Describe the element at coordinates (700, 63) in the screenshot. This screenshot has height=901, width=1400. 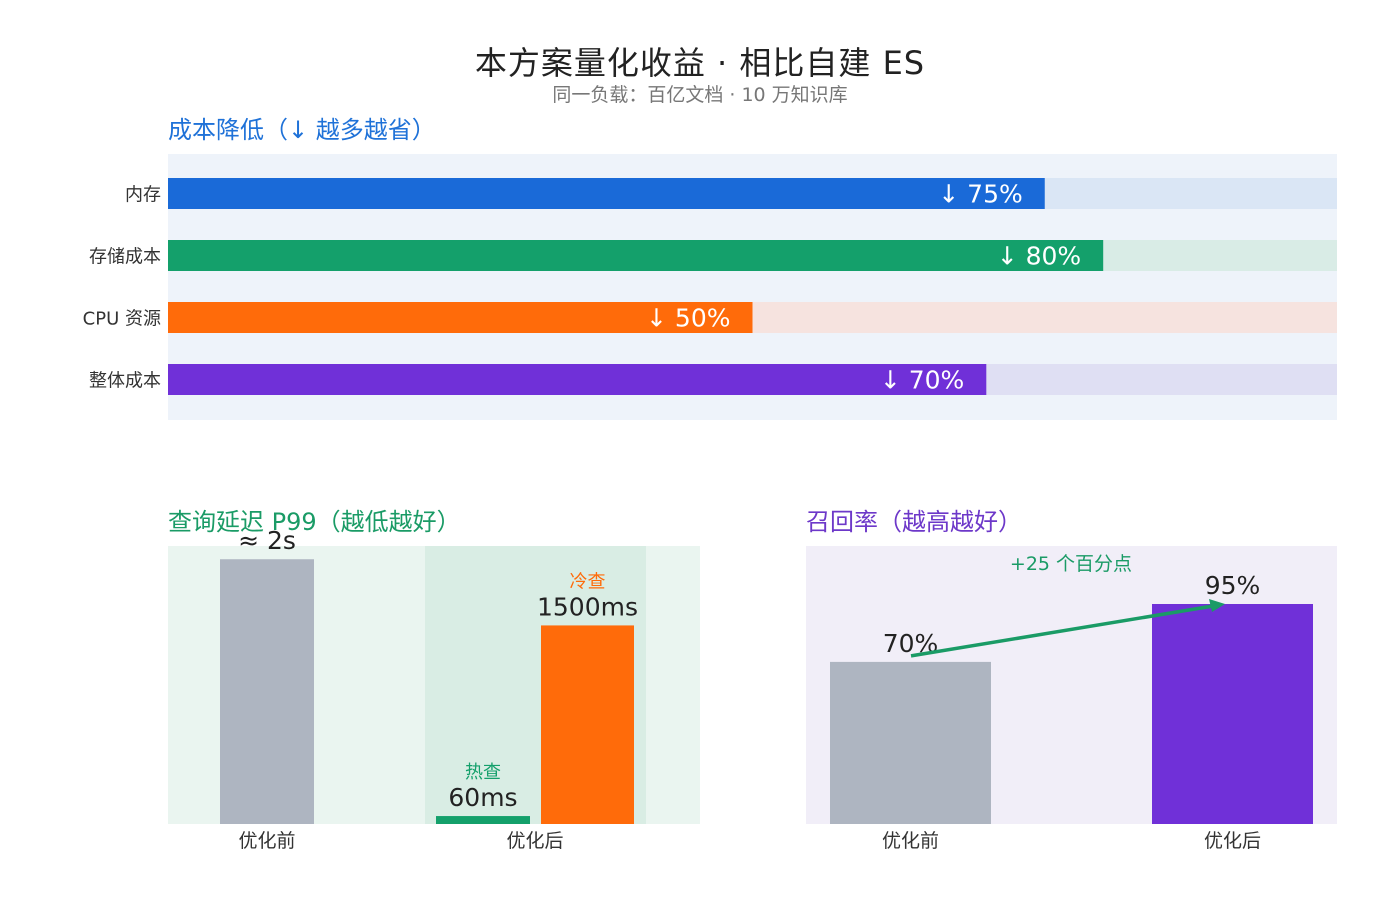
I see `main-title: 本方案量化收益 · 相比自建 ES` at that location.